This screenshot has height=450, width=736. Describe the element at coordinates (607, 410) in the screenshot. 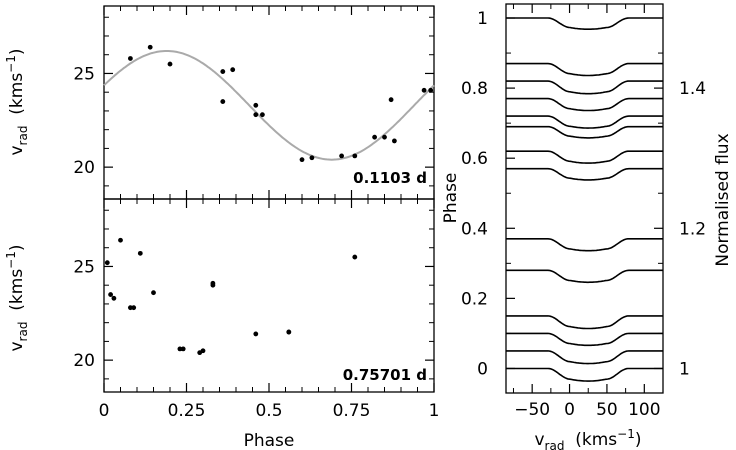

I see `x-tick-label: 50` at that location.